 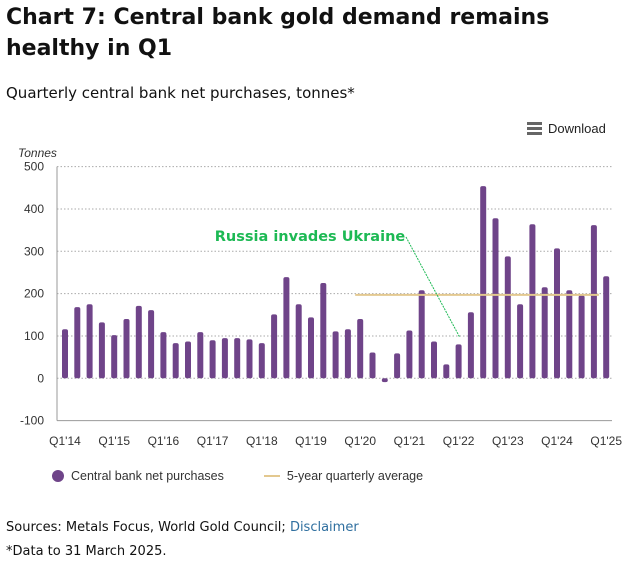 I want to click on legend-bars-label: Central bank net purchases, so click(x=147, y=476).